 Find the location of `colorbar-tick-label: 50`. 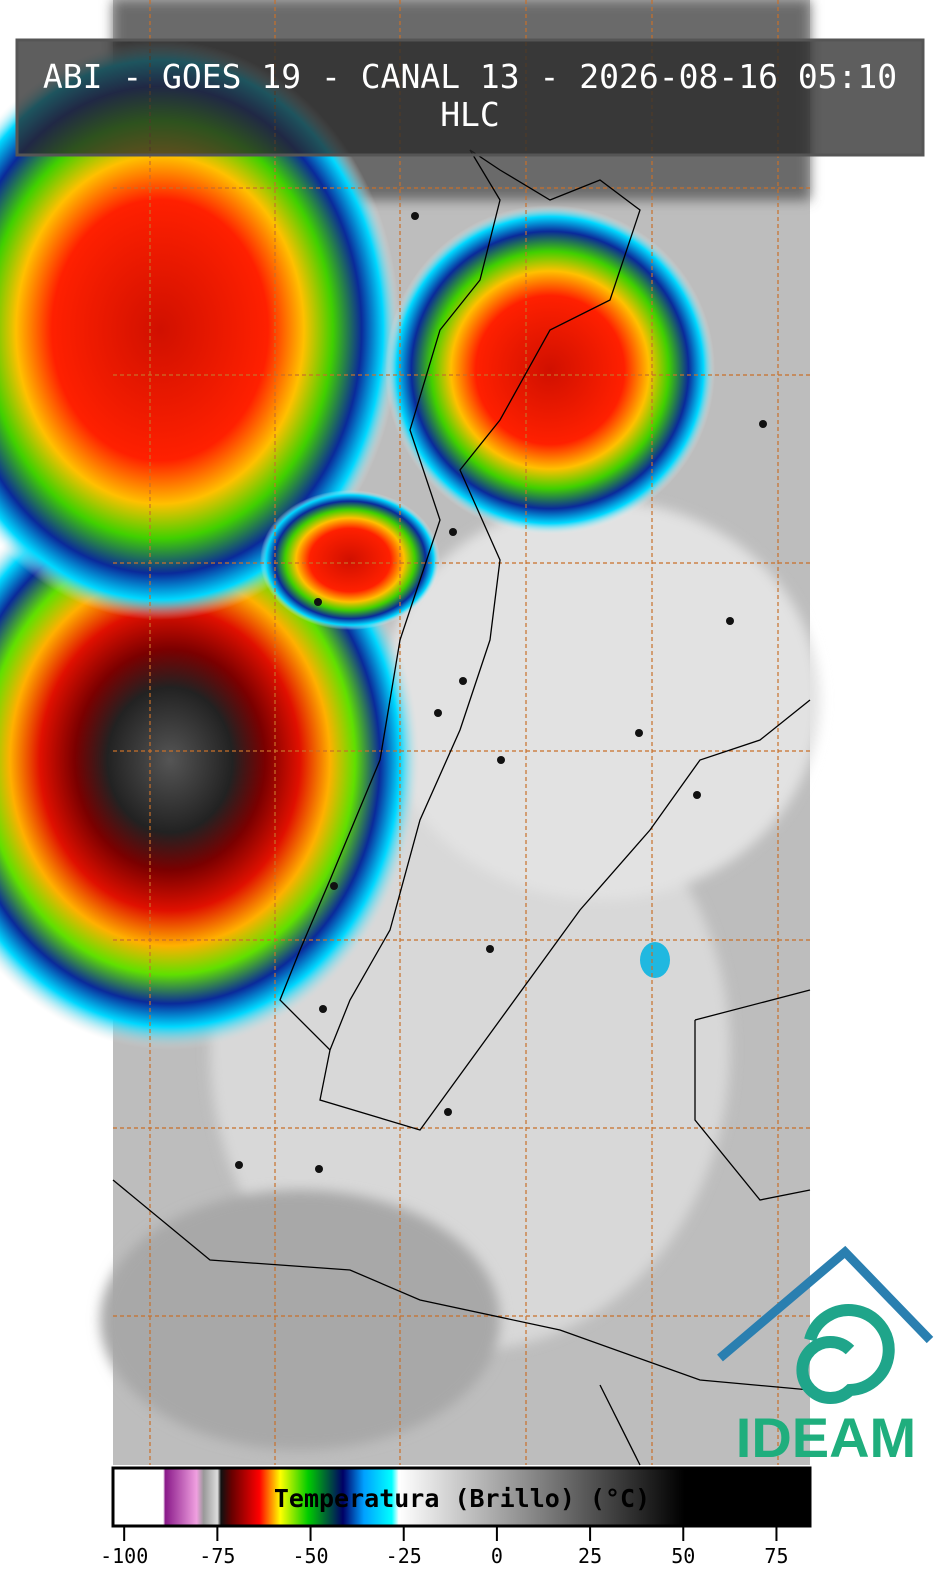

colorbar-tick-label: 50 is located at coordinates (683, 1556).